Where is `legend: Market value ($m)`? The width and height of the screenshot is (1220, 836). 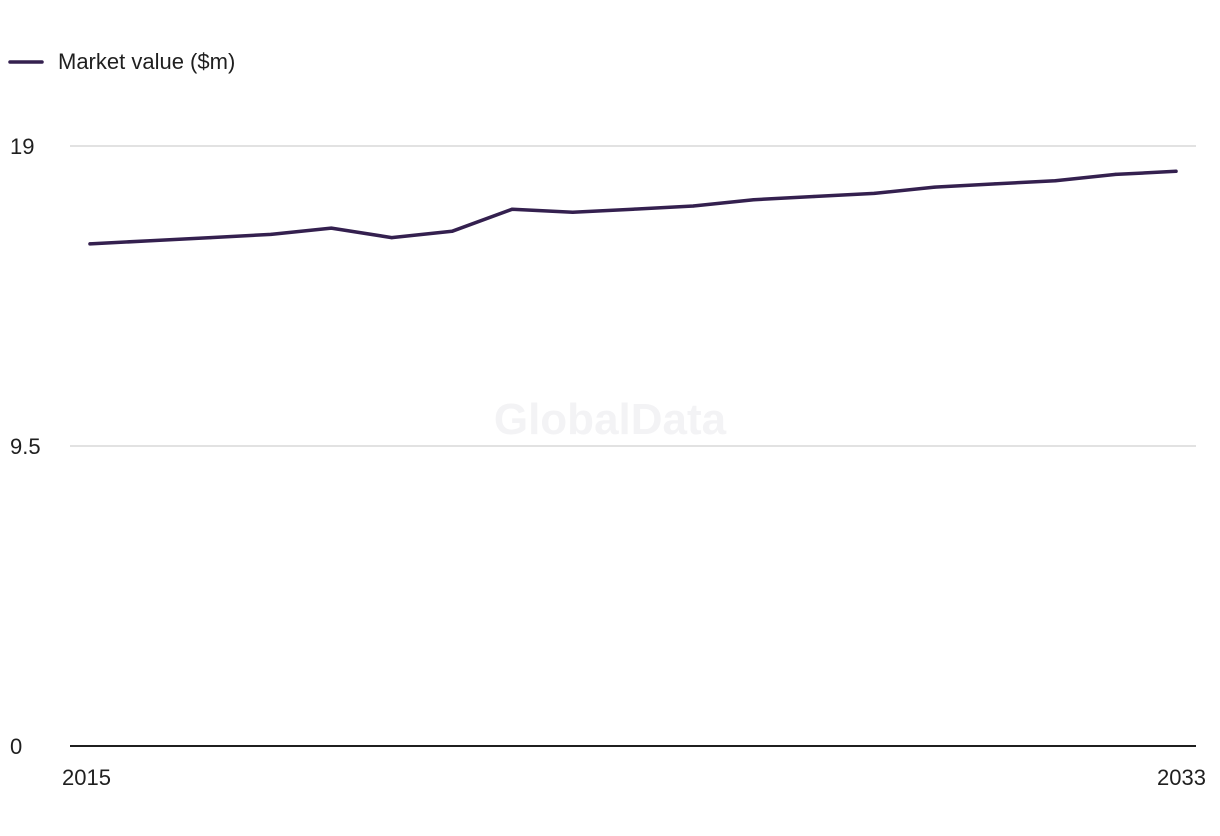
legend: Market value ($m) is located at coordinates (121, 61).